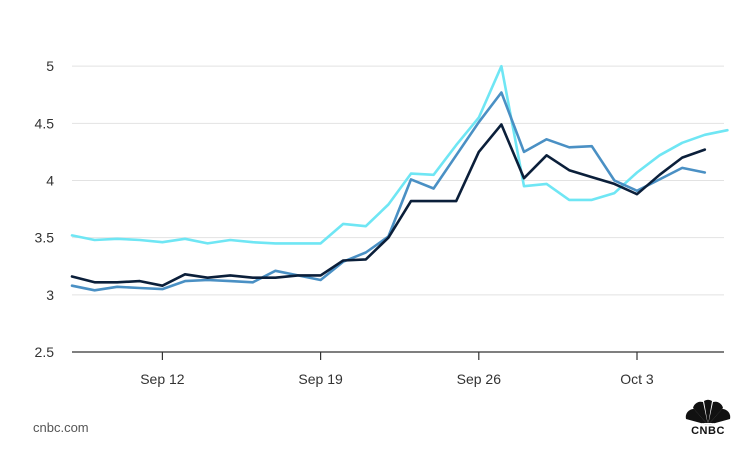 The height and width of the screenshot is (451, 754). What do you see at coordinates (45, 352) in the screenshot?
I see `y-tick-label: 2.5` at bounding box center [45, 352].